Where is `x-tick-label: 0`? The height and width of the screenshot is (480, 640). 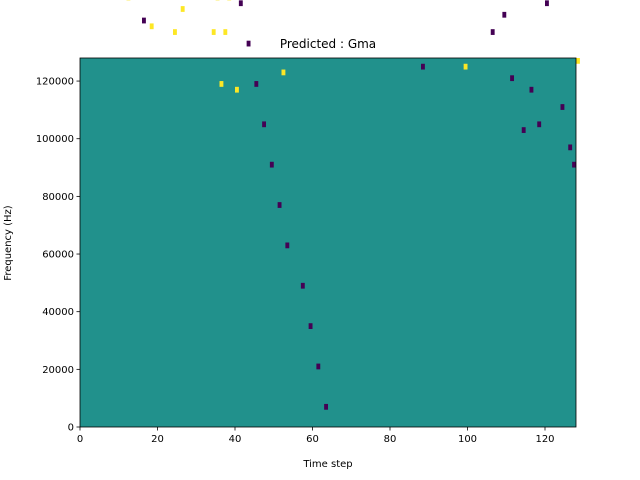 x-tick-label: 0 is located at coordinates (80, 439).